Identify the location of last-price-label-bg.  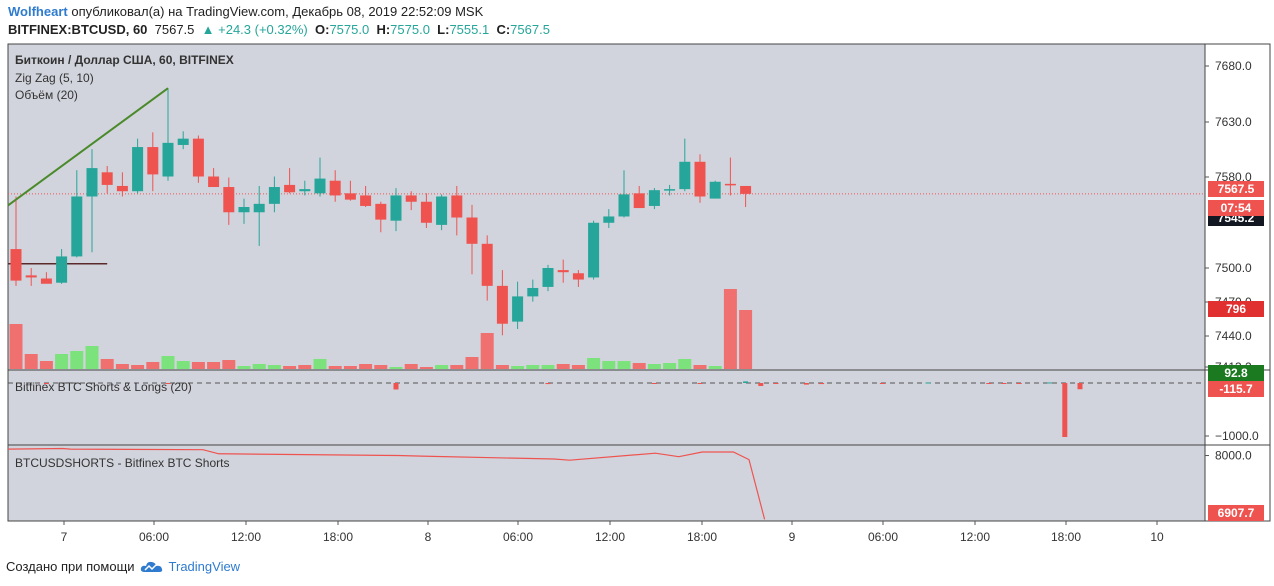
(1236, 189).